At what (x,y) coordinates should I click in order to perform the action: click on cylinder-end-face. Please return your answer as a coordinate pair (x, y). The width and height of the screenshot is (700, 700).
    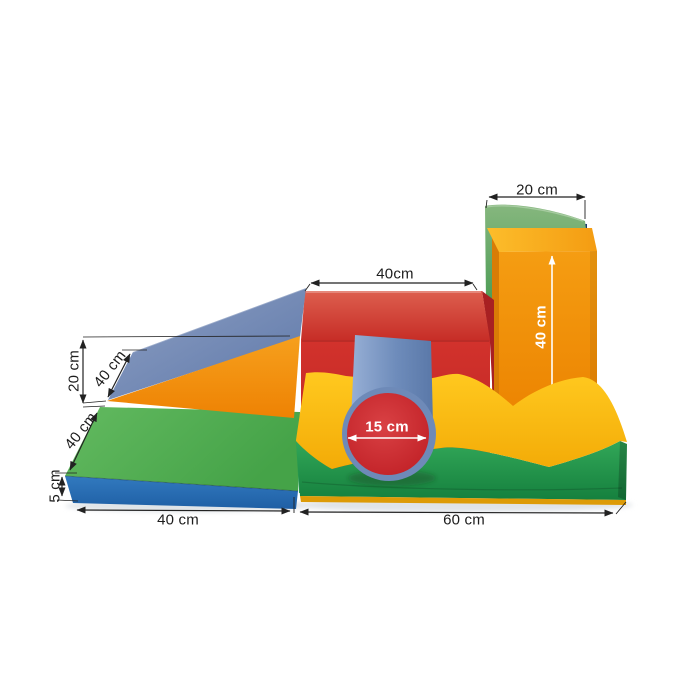
    Looking at the image, I should click on (388, 434).